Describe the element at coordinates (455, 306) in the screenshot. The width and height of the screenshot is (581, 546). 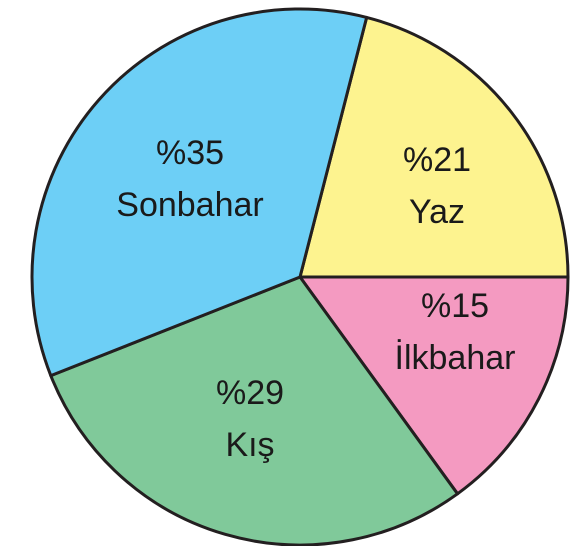
I see `value-label: %15` at that location.